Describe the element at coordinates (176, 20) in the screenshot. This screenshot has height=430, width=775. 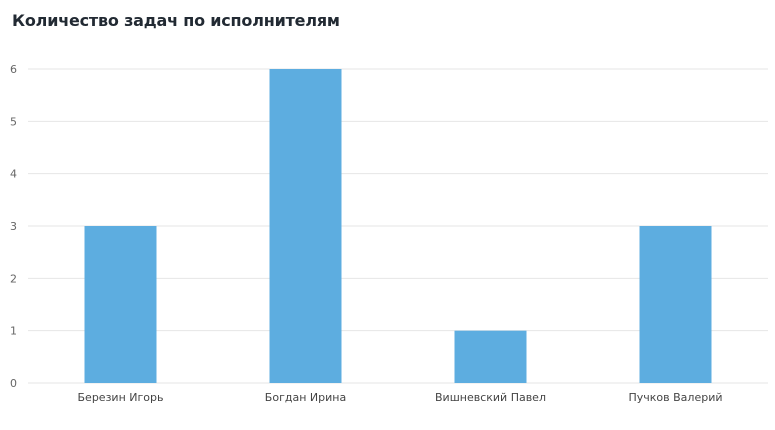
I see `chart-title: Количество задач по исполнителям` at that location.